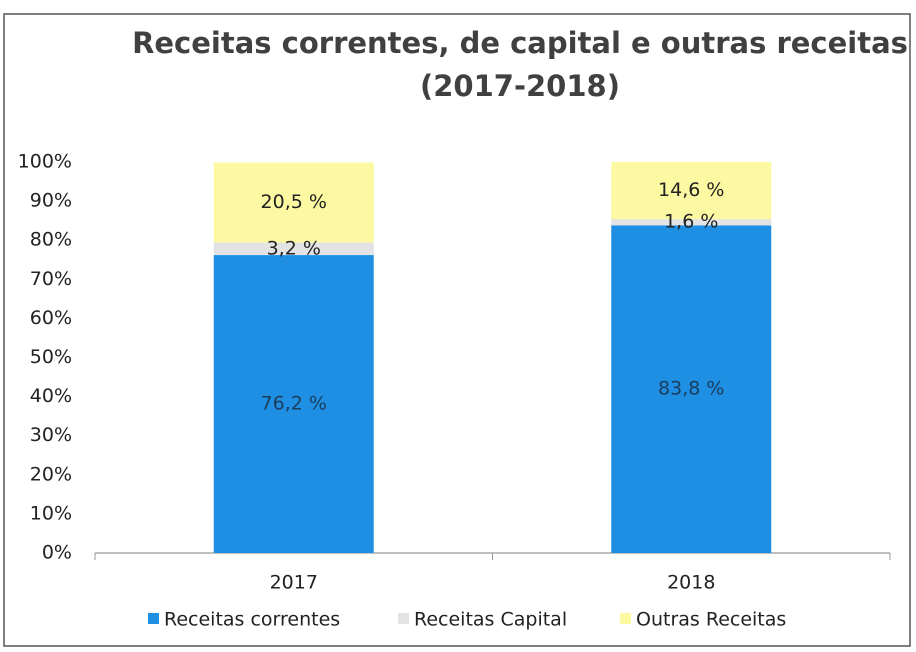 This screenshot has width=916, height=652. I want to click on y-tick-label: 90%, so click(51, 201).